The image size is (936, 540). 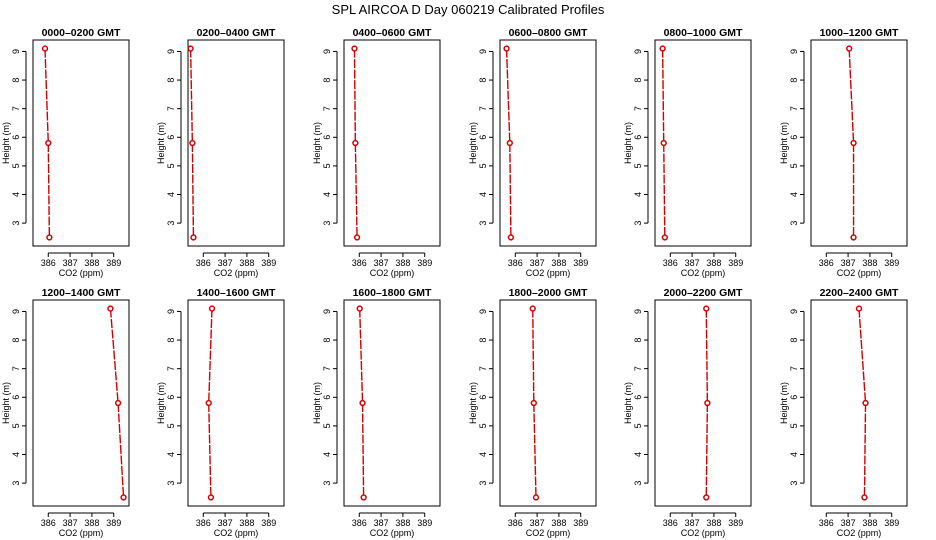 What do you see at coordinates (703, 293) in the screenshot?
I see `panel-title: 2000–2200 GMT` at bounding box center [703, 293].